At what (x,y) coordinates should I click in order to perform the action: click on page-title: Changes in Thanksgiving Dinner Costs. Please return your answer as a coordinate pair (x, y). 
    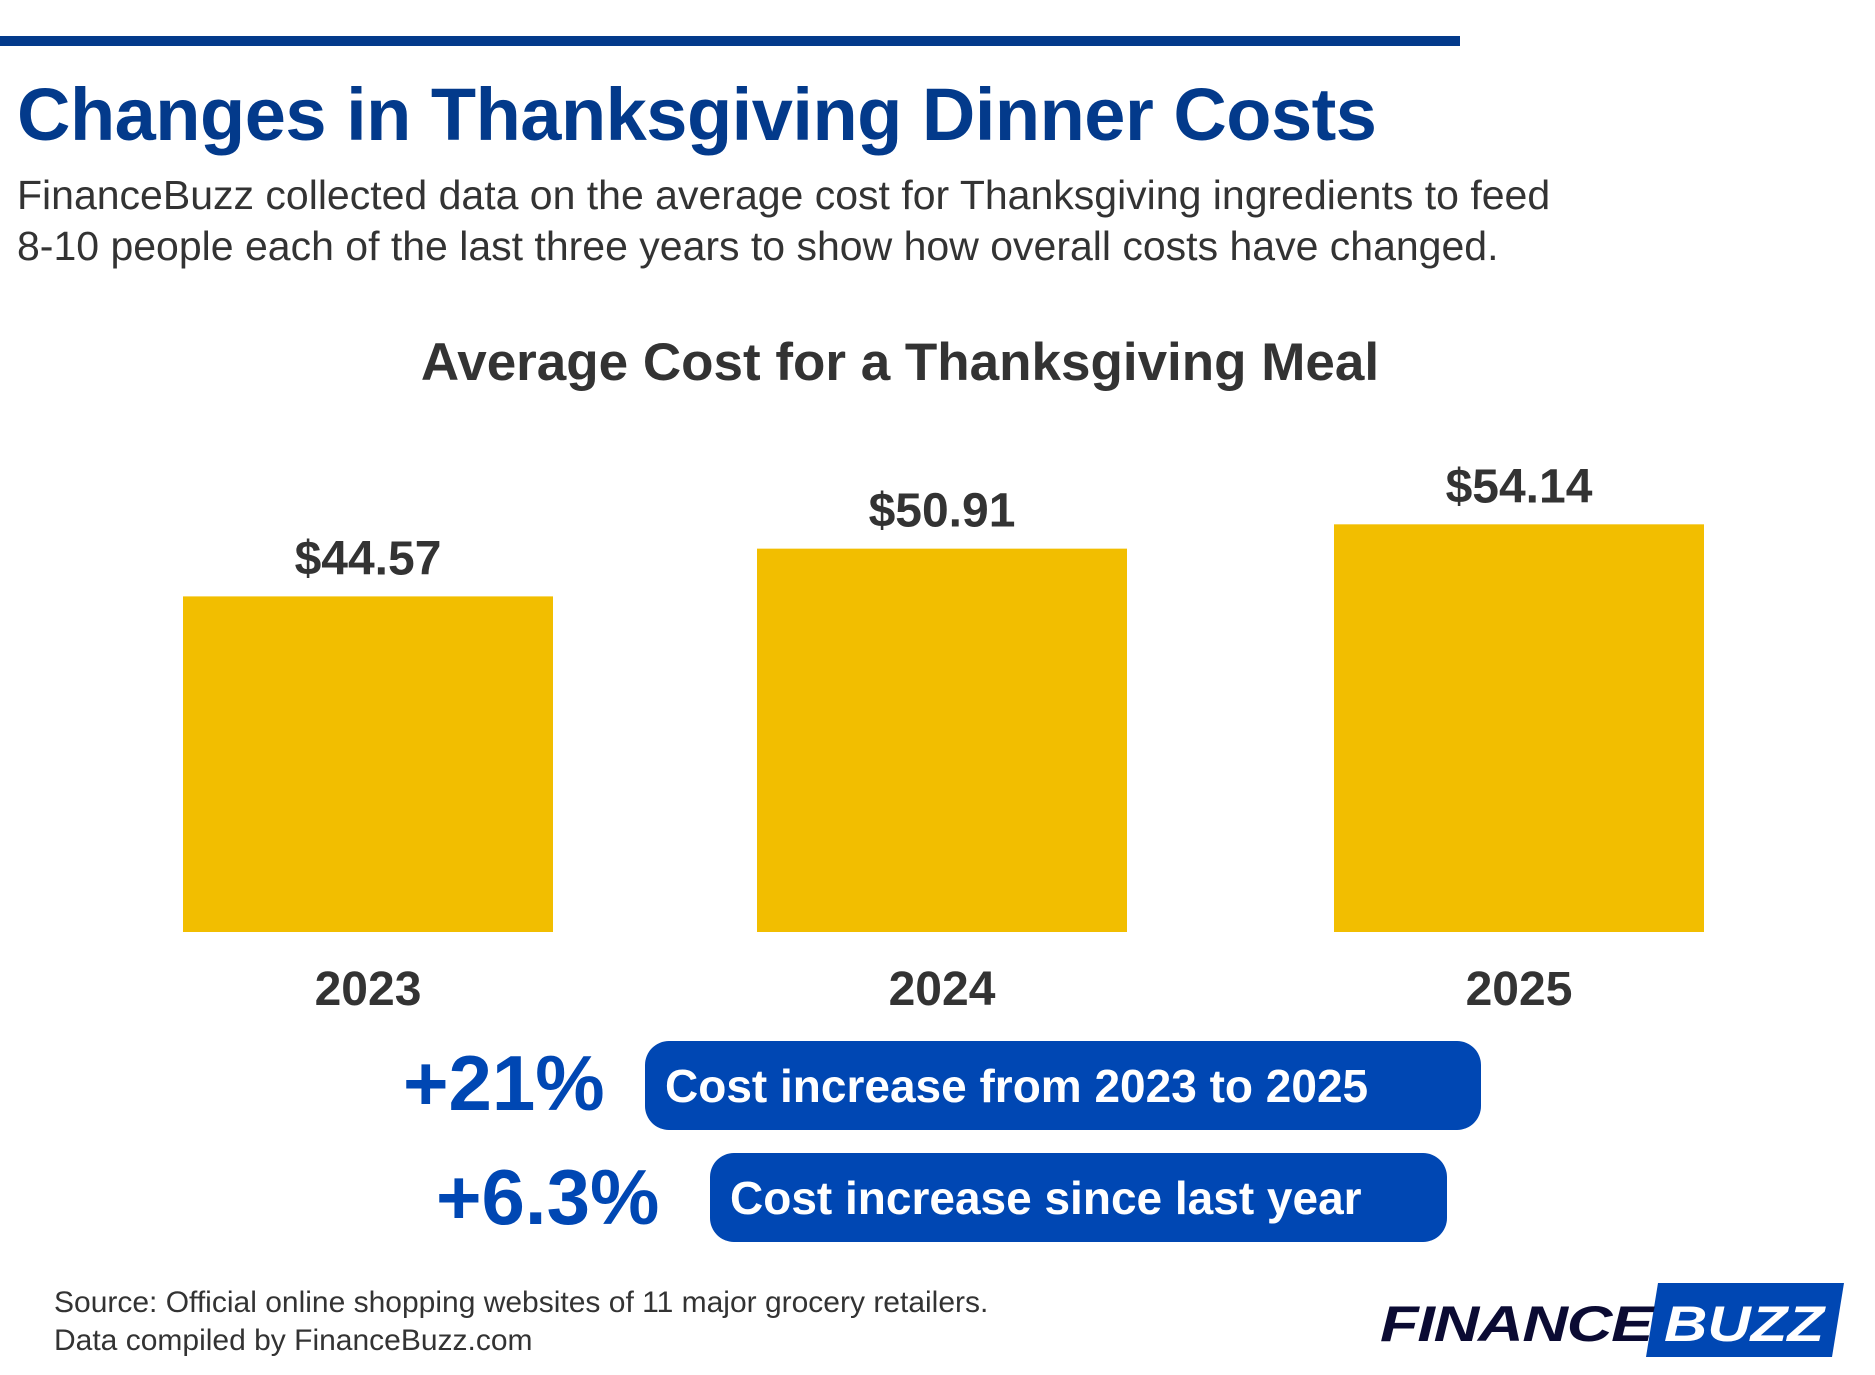
    Looking at the image, I should click on (697, 114).